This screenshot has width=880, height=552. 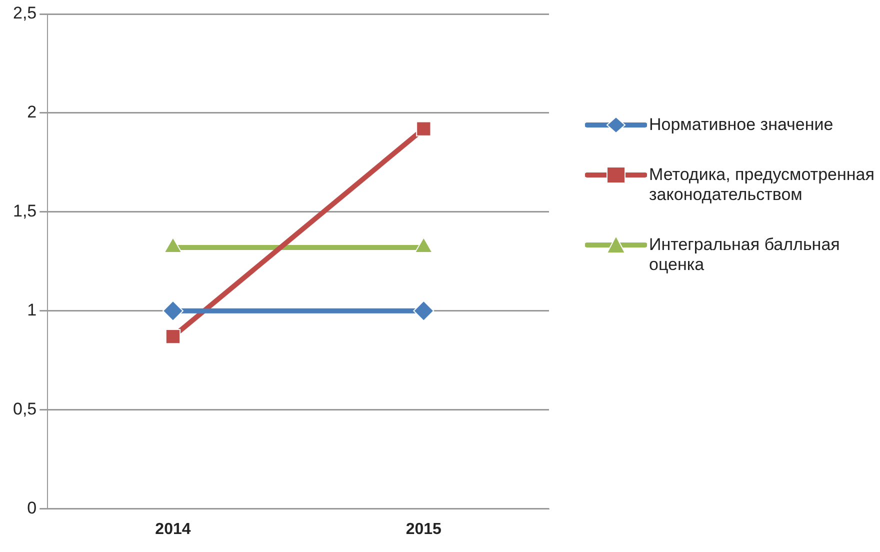 What do you see at coordinates (32, 112) in the screenshot?
I see `y-tick-label: 2` at bounding box center [32, 112].